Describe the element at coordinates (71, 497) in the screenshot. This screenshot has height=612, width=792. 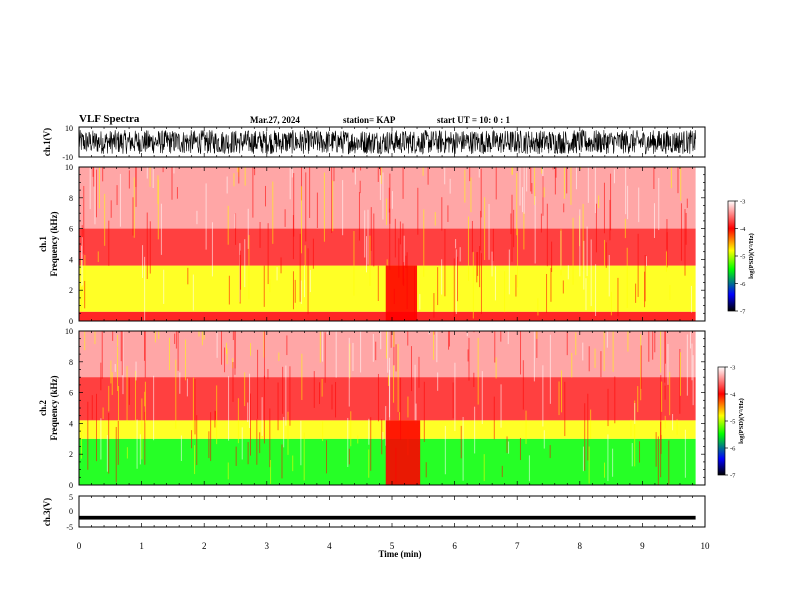
I see `ch3-ytick-top: 5` at that location.